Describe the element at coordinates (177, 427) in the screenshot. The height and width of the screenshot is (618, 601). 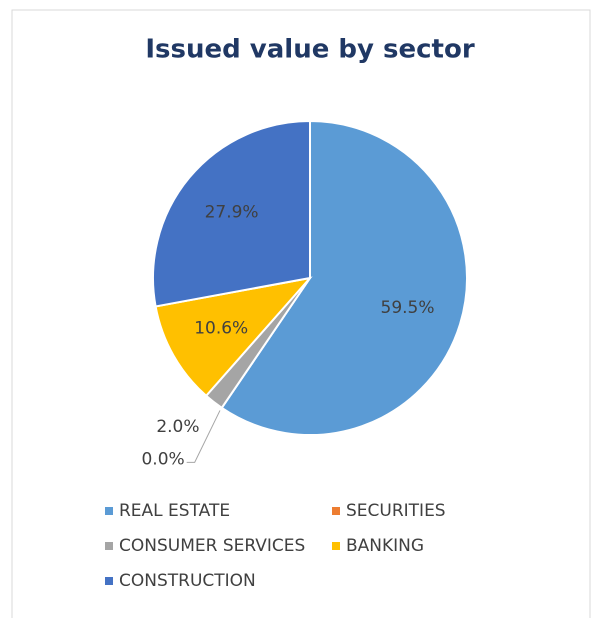
I see `data-label: 2.0%` at that location.